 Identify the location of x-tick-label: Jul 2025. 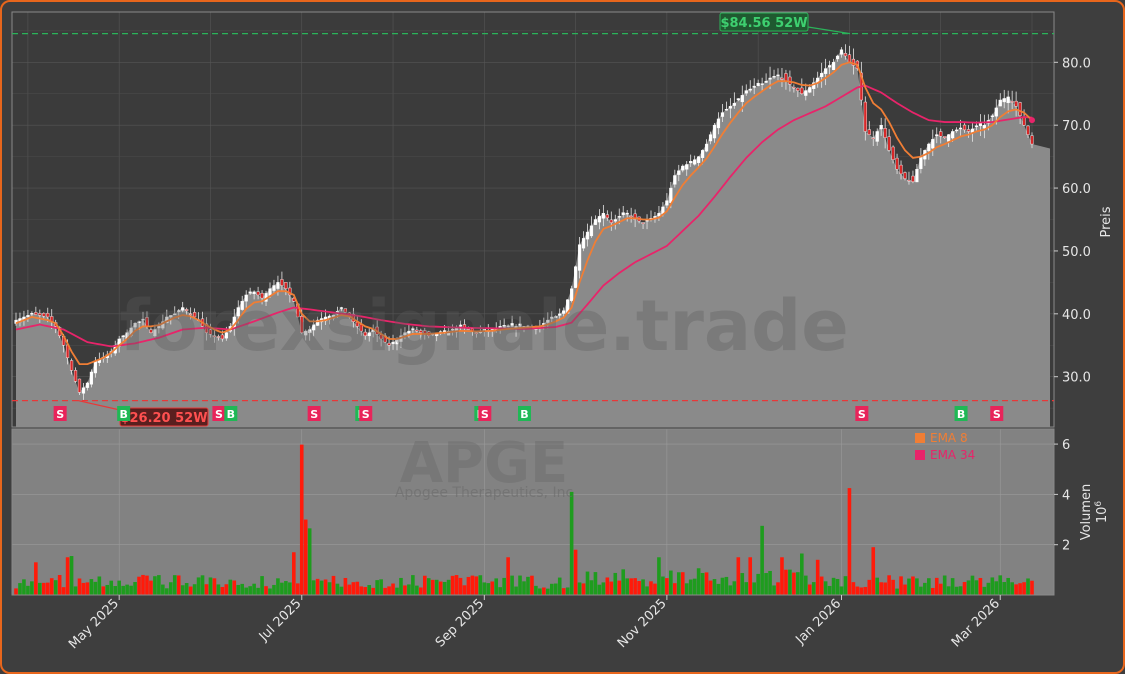
(280, 620).